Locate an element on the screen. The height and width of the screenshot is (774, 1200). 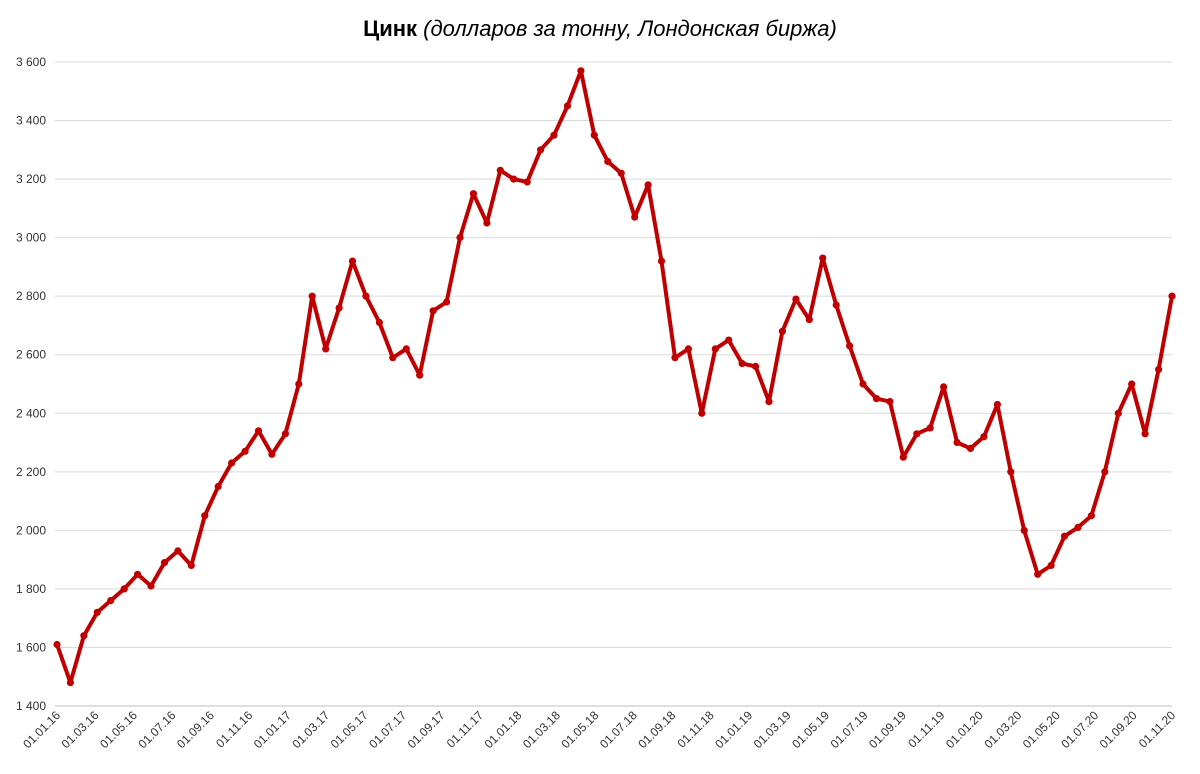
x-tick-label: 01.07.18 is located at coordinates (618, 729).